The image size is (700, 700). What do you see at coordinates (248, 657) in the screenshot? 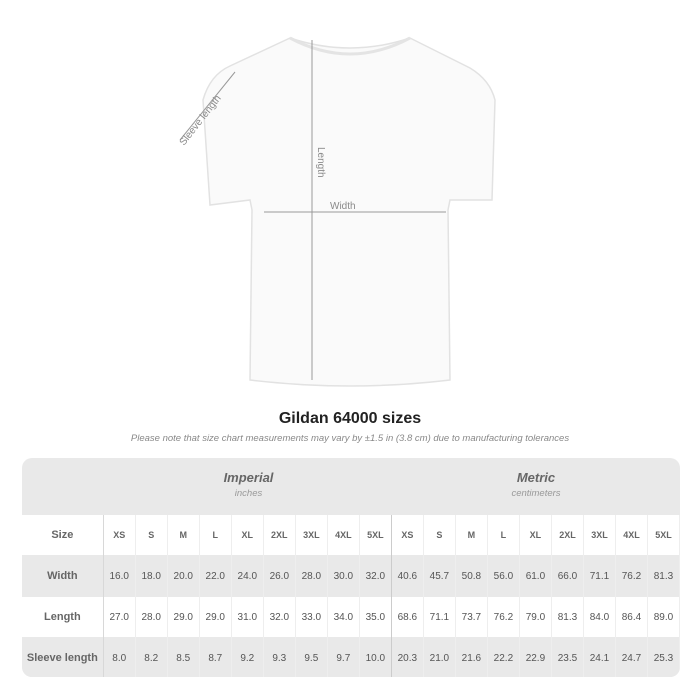
I see `table-cell: 9.2` at bounding box center [248, 657].